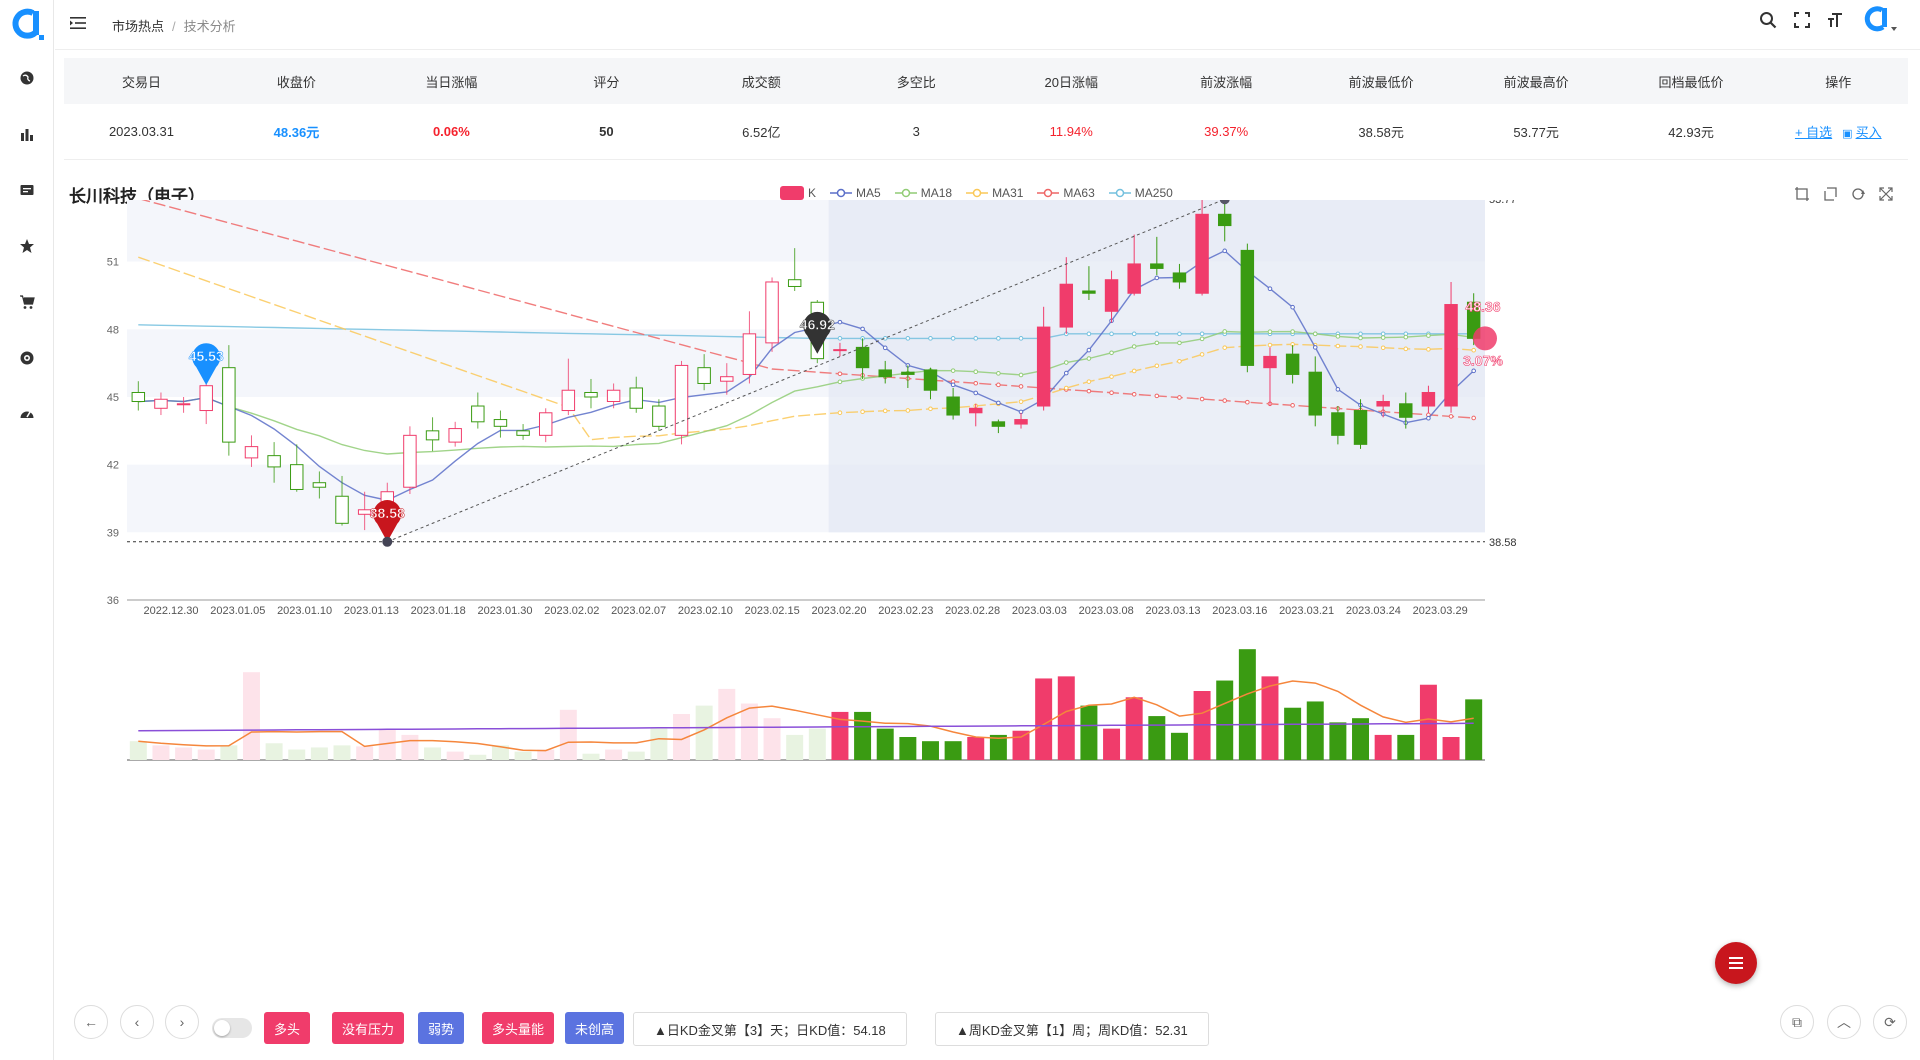 The image size is (1920, 1060). What do you see at coordinates (1768, 20) in the screenshot?
I see `search-icon` at bounding box center [1768, 20].